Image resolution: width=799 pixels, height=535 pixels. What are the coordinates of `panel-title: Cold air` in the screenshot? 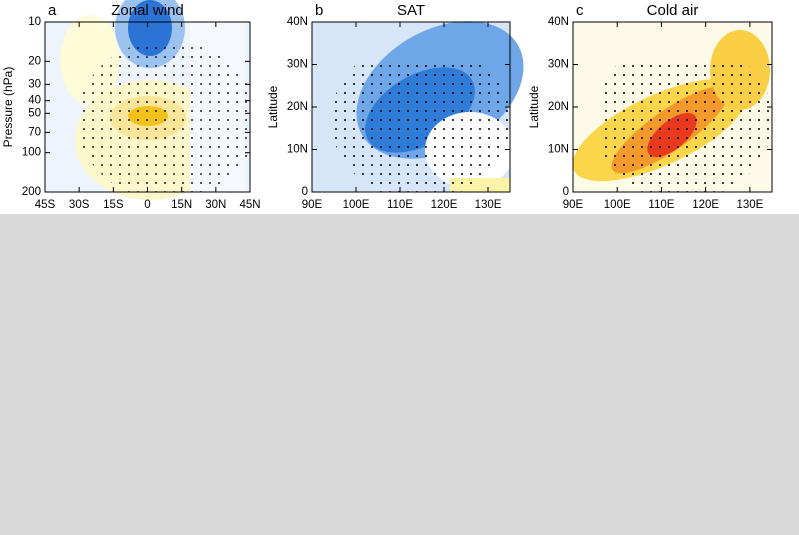 It's located at (673, 10).